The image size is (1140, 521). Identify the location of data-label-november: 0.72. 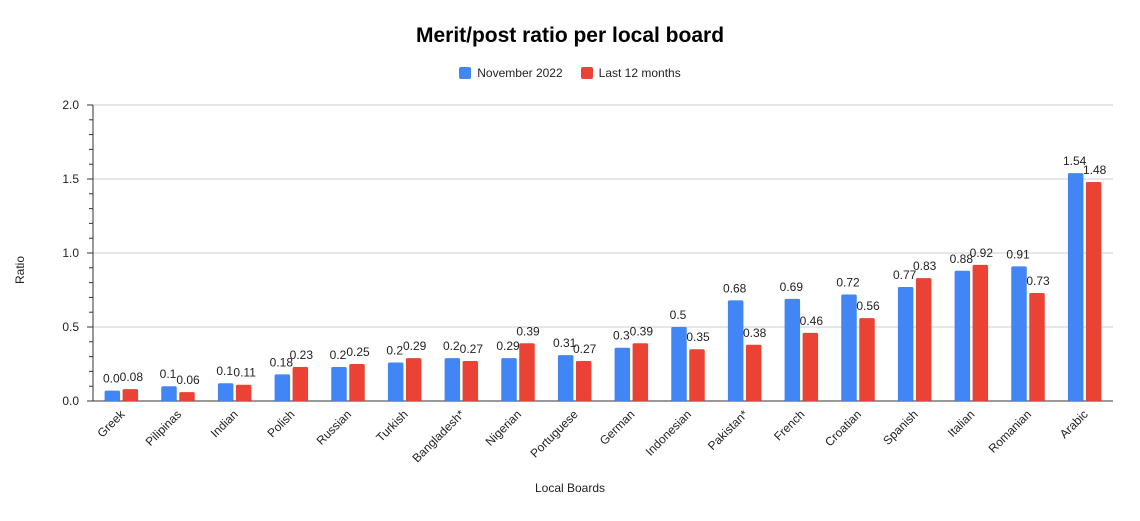
(848, 282).